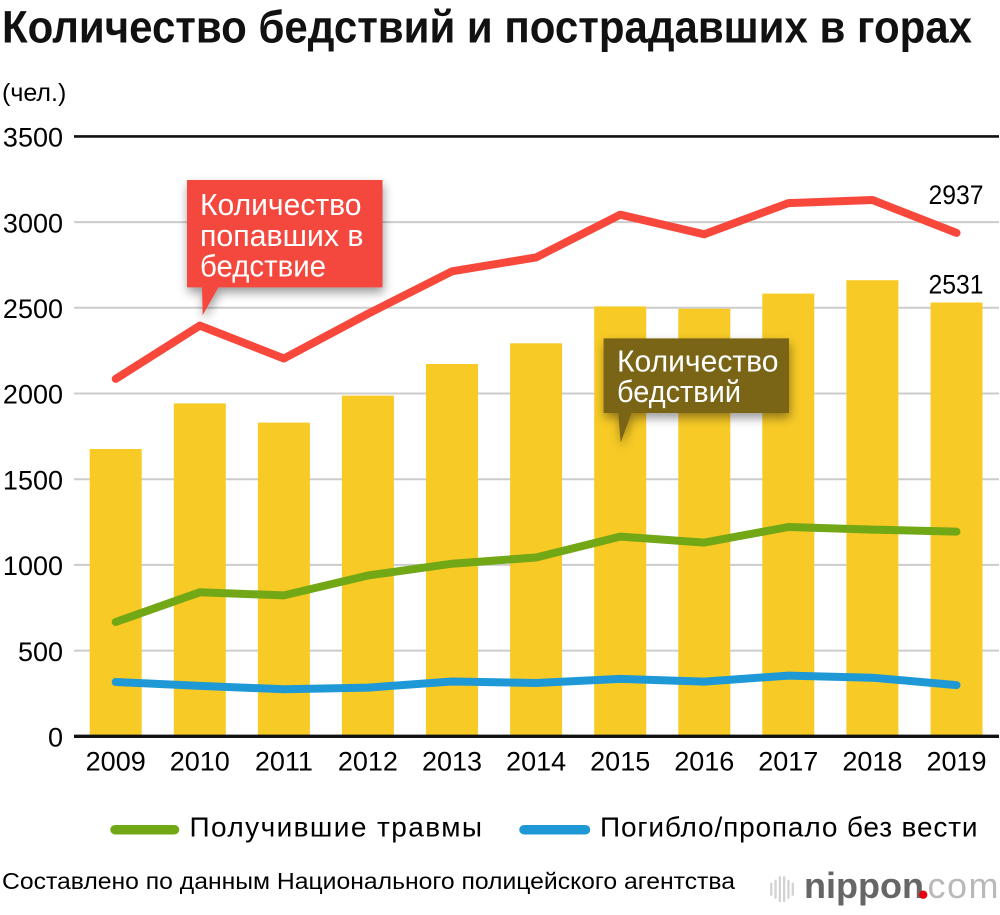  What do you see at coordinates (956, 285) in the screenshot?
I see `svg-text: 2531` at bounding box center [956, 285].